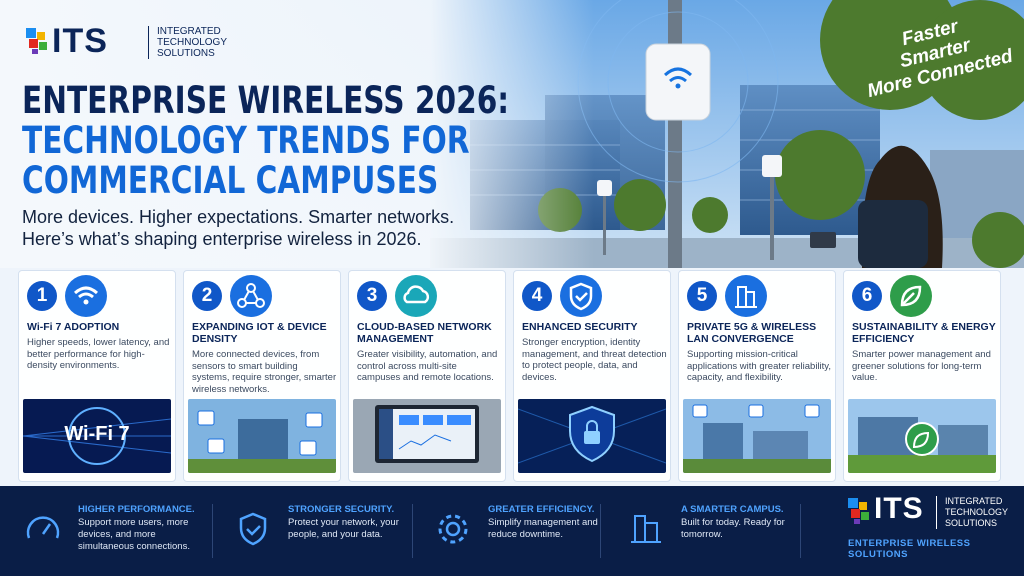 This screenshot has height=576, width=1024. What do you see at coordinates (733, 528) in the screenshot?
I see `footer-text: Built for today. Ready for tomorrow.` at bounding box center [733, 528].